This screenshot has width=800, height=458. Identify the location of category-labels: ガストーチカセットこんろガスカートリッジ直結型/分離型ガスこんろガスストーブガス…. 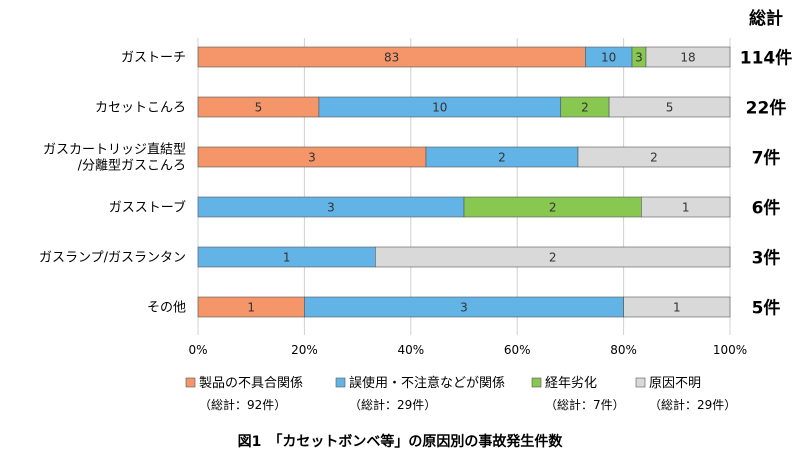
(112, 183).